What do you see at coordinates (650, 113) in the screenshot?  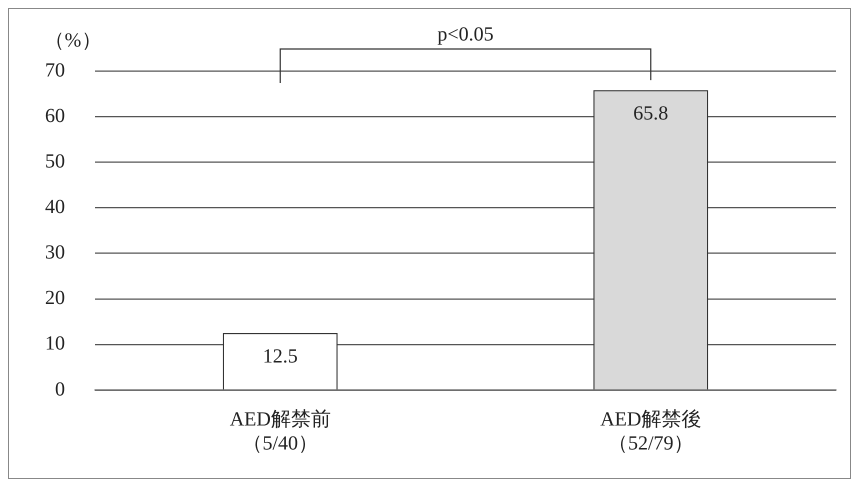 I see `data-label: 65.8` at bounding box center [650, 113].